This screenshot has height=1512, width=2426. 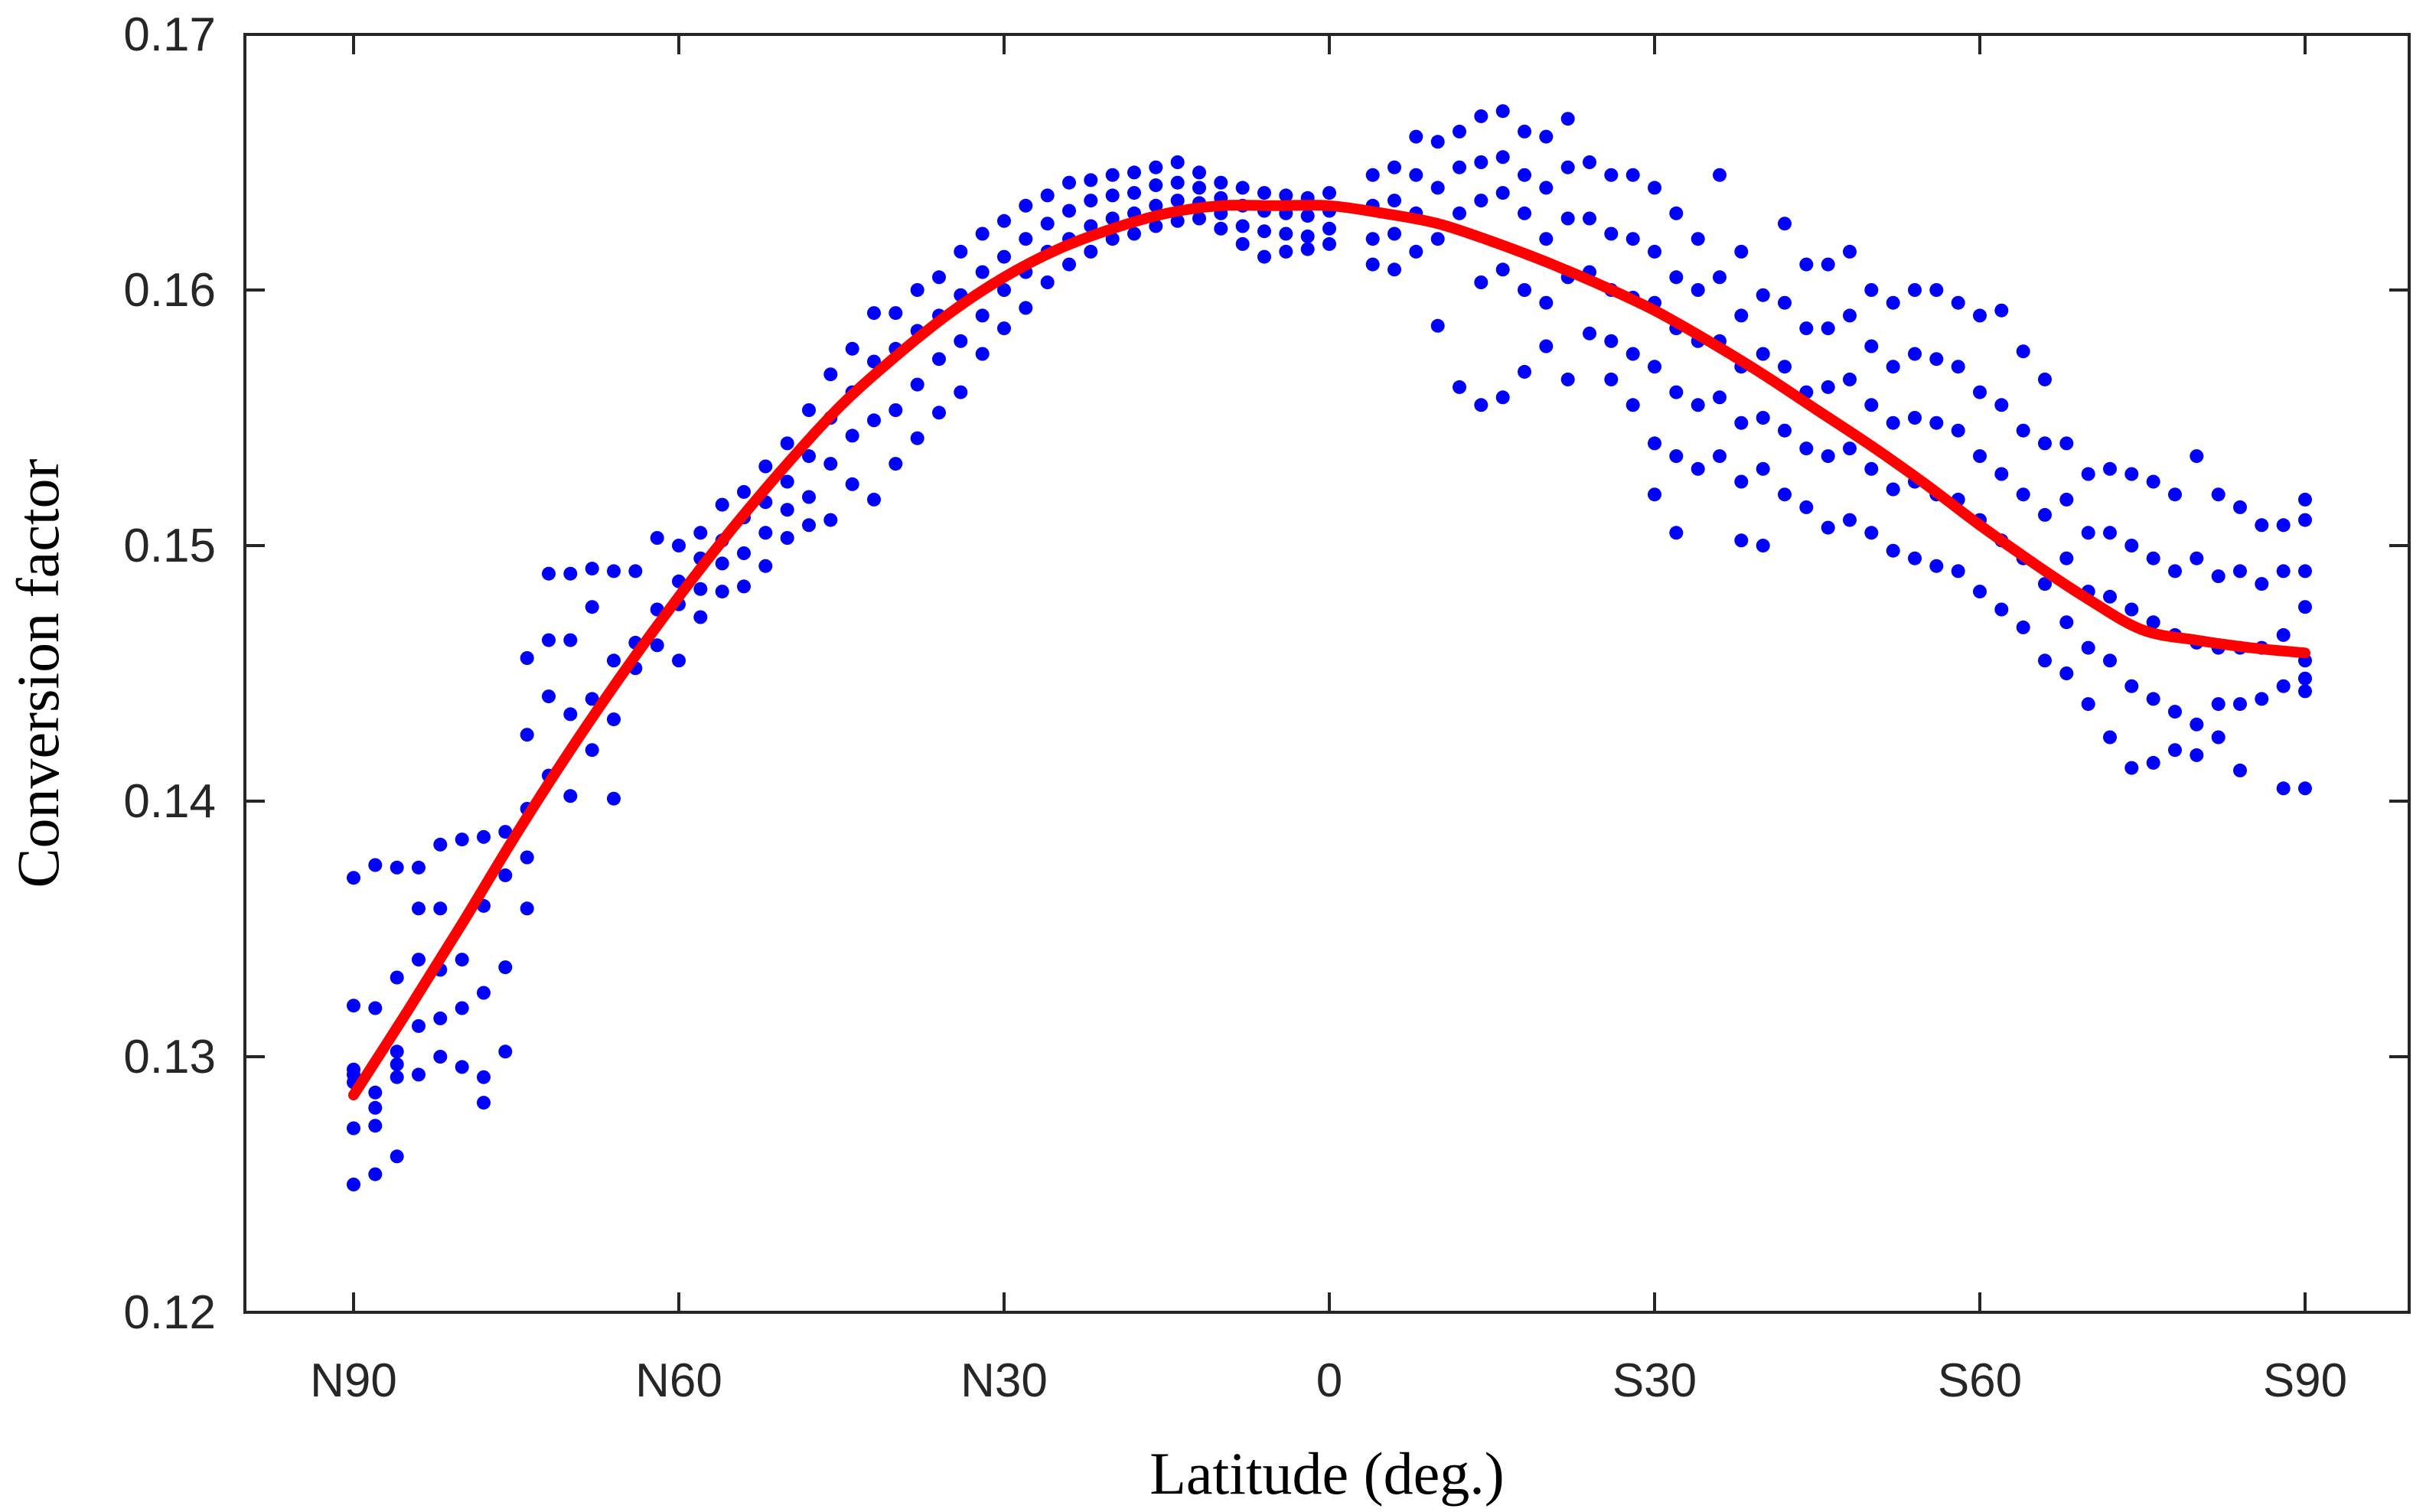 What do you see at coordinates (1980, 1381) in the screenshot?
I see `x-tick-label: S60` at bounding box center [1980, 1381].